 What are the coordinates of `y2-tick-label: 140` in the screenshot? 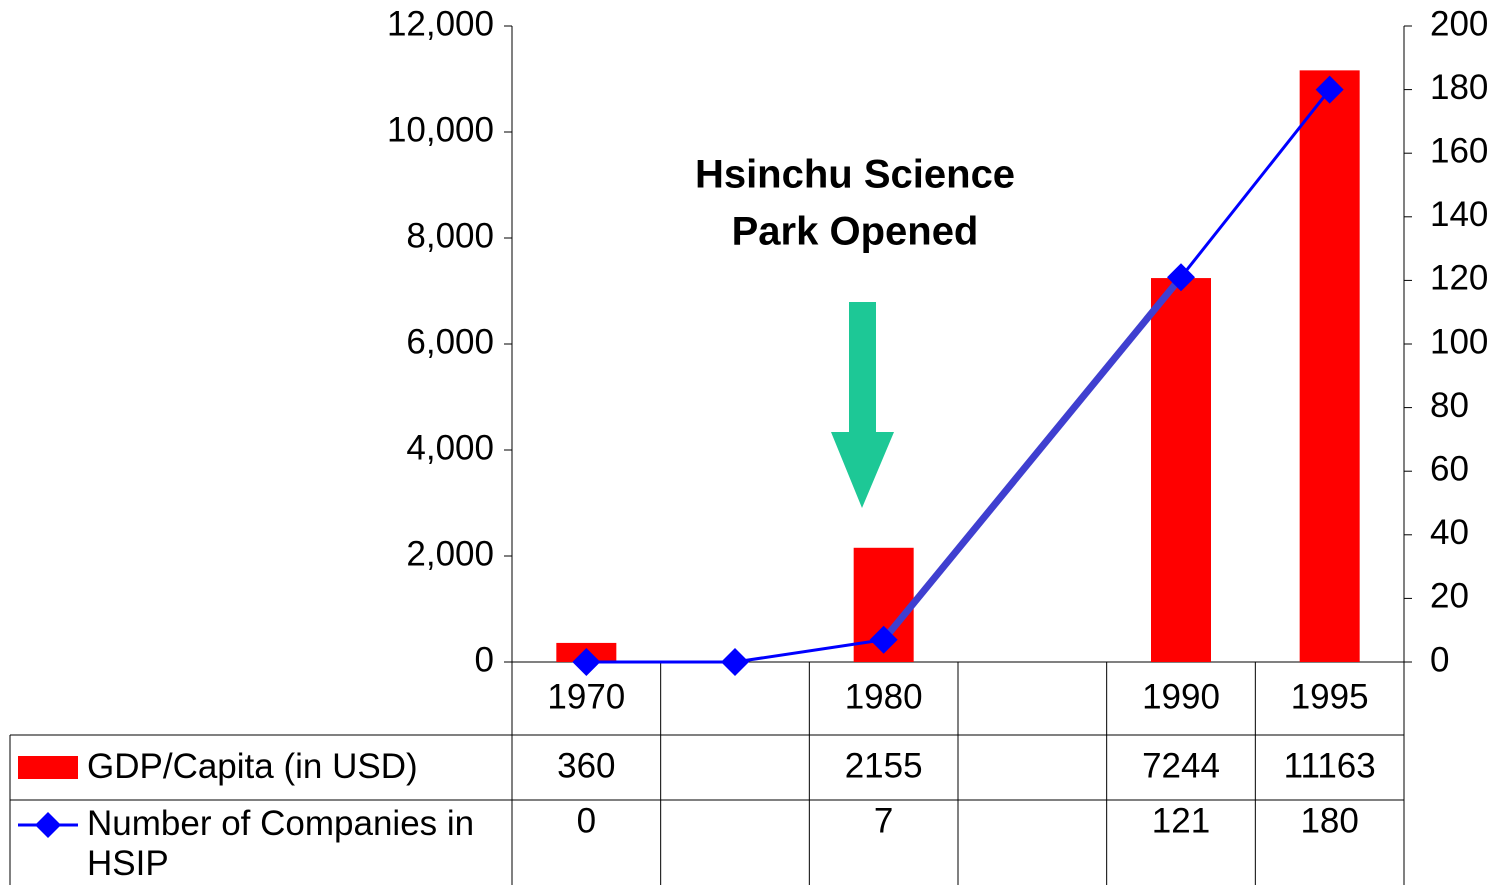 It's located at (1459, 214).